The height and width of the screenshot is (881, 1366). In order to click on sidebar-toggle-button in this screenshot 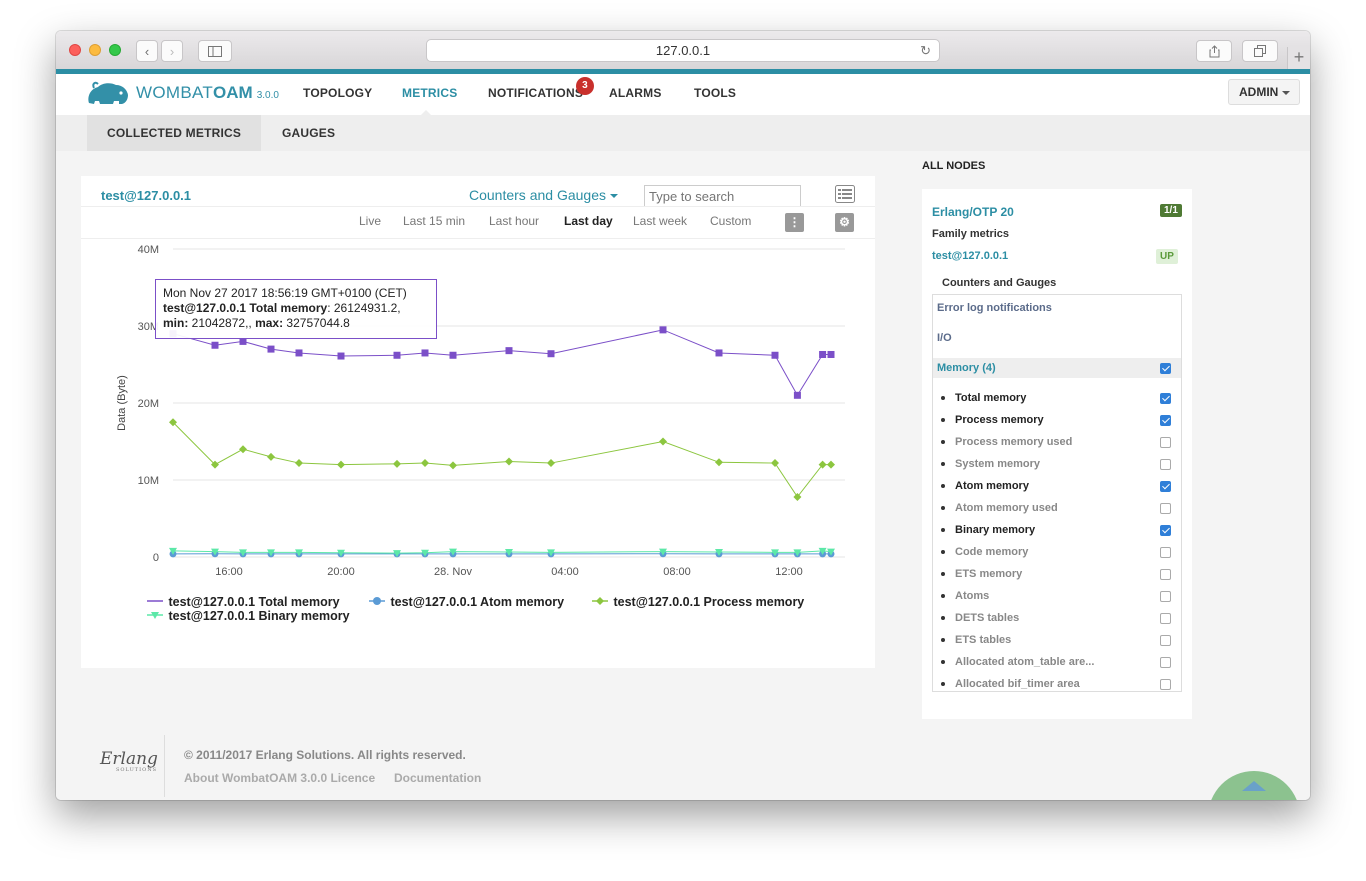, I will do `click(215, 51)`.